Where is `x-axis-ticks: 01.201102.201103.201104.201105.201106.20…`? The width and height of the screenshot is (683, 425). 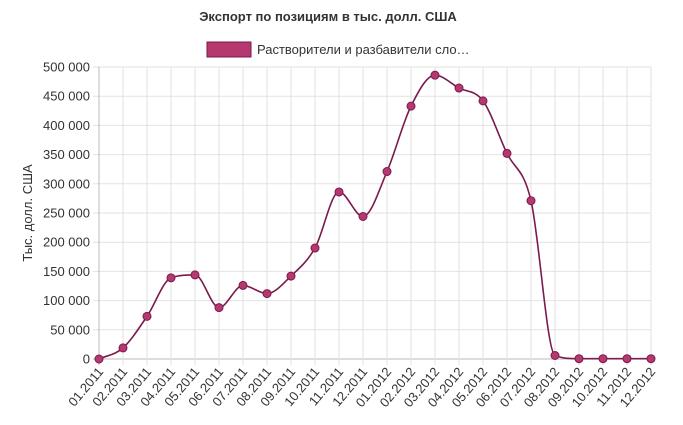
x-axis-ticks: 01.201102.201103.201104.201105.201106.20… is located at coordinates (361, 387).